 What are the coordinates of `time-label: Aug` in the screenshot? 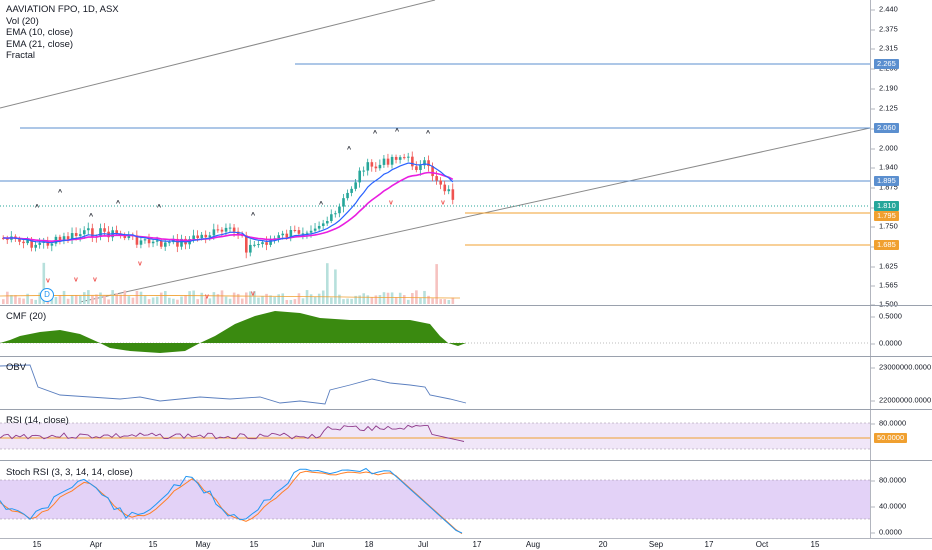 It's located at (533, 544).